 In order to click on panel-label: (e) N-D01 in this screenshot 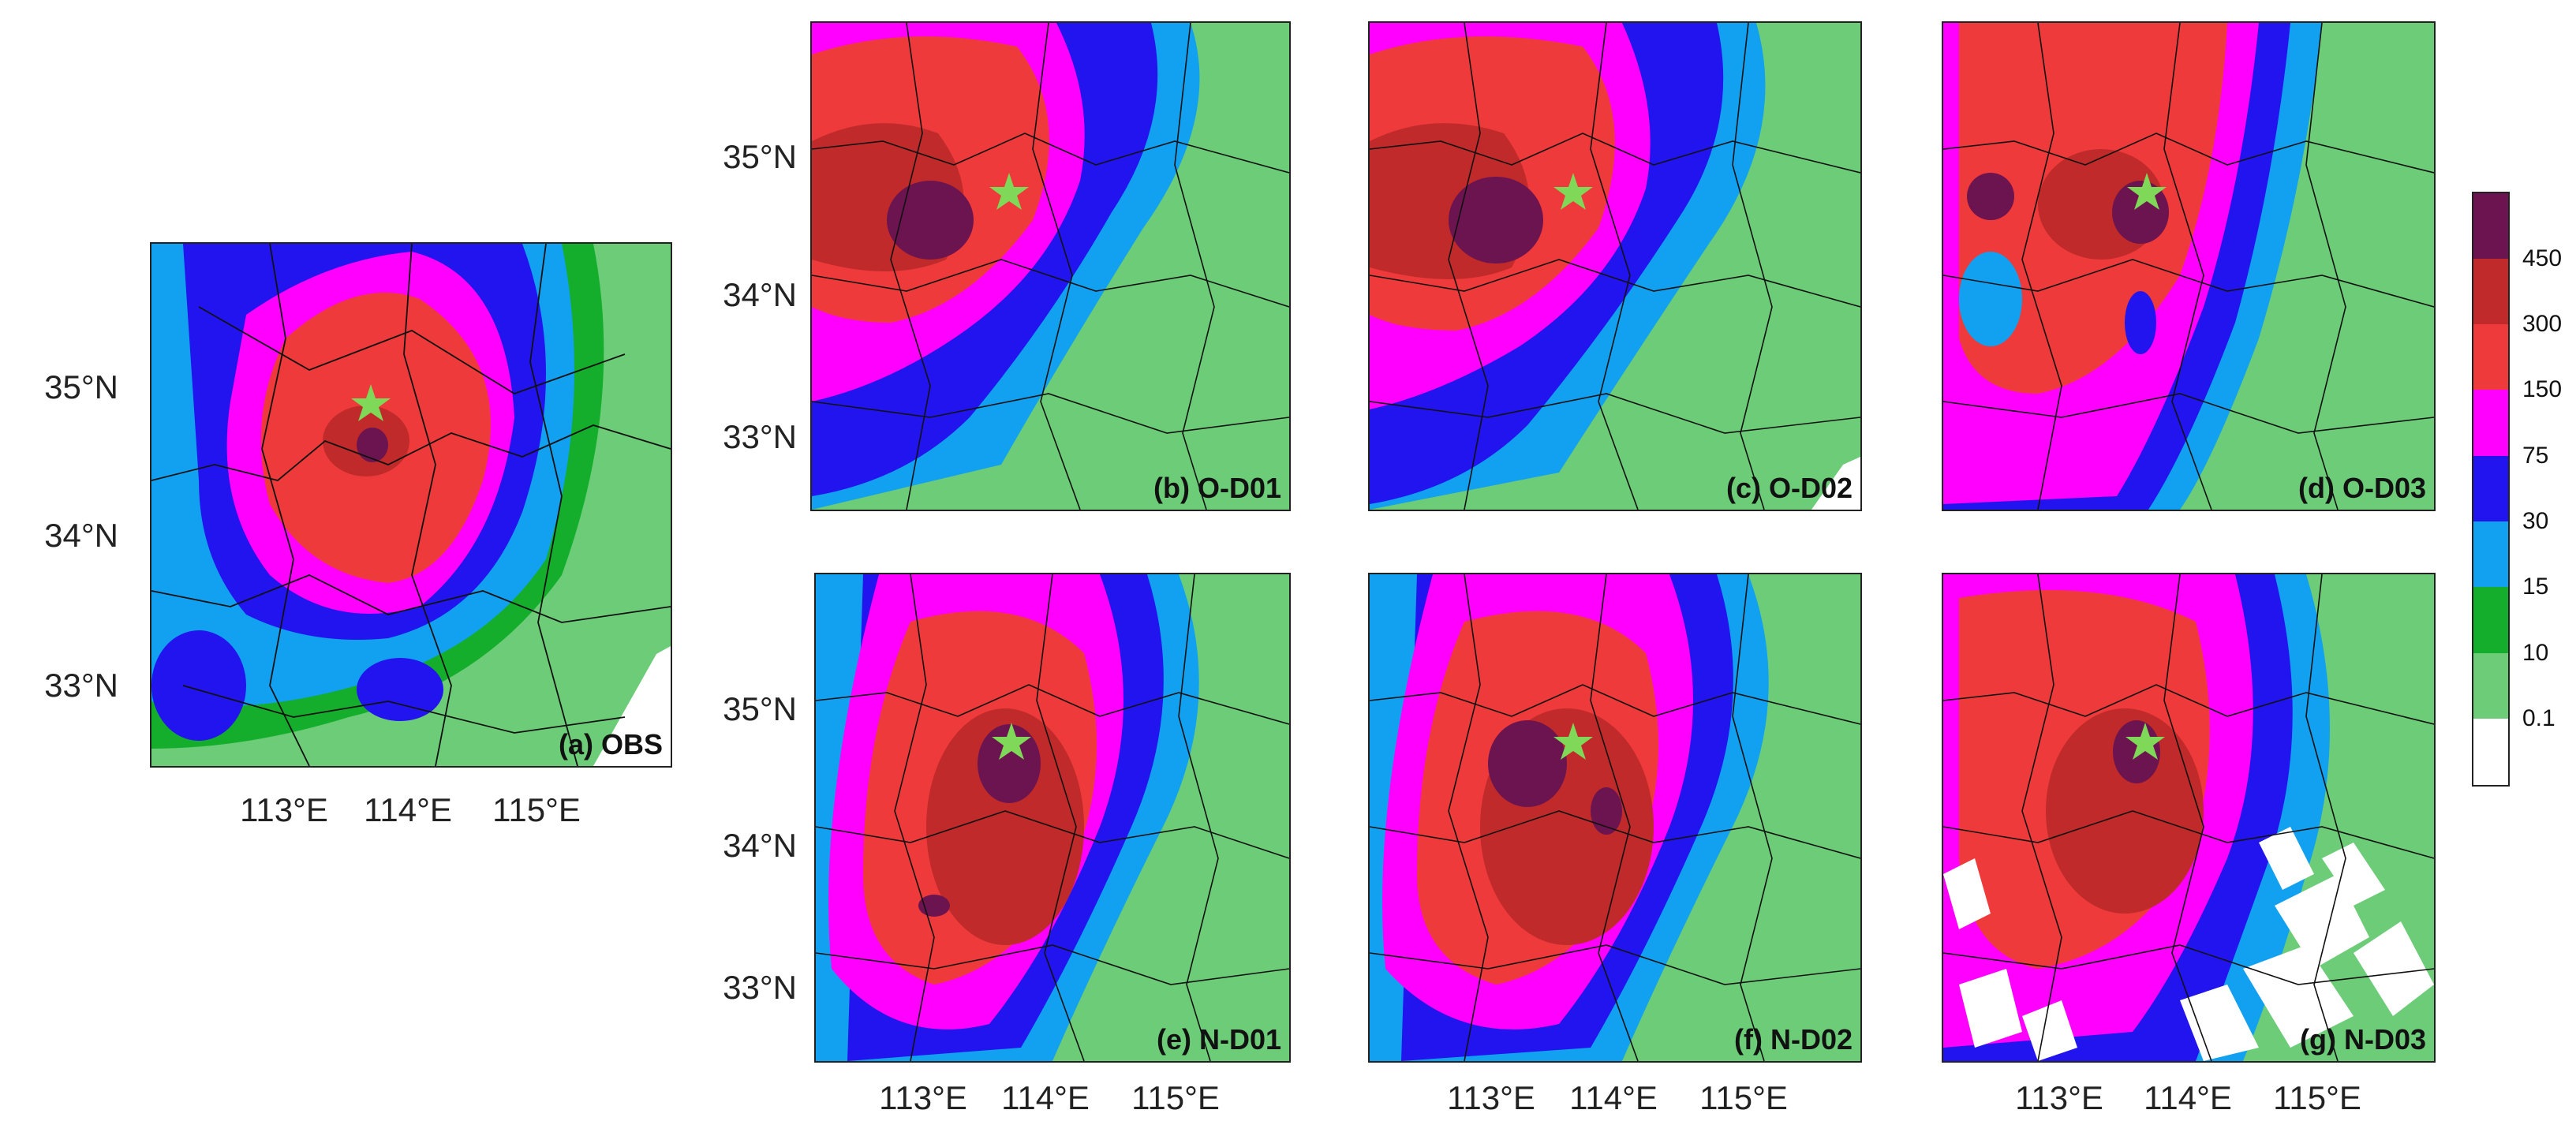, I will do `click(1218, 1039)`.